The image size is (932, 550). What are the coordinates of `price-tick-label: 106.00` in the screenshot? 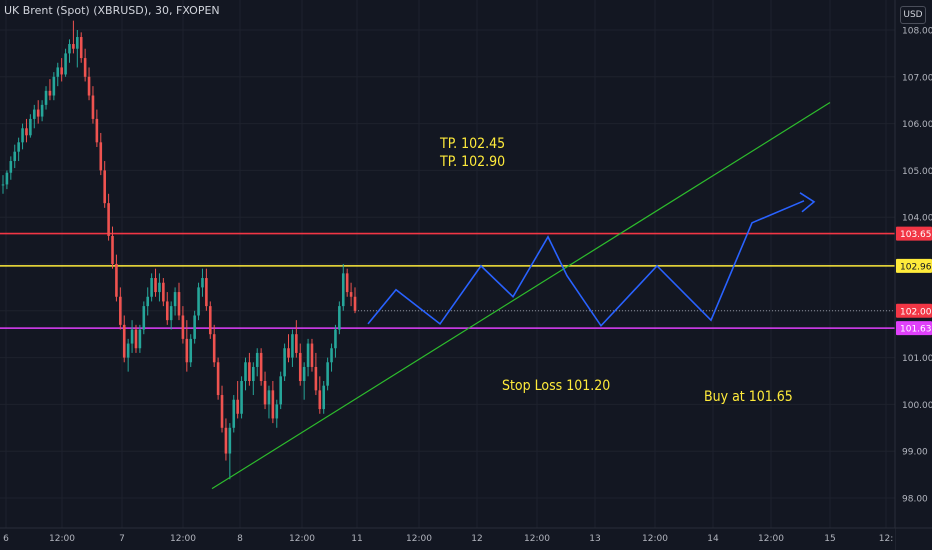 It's located at (917, 125).